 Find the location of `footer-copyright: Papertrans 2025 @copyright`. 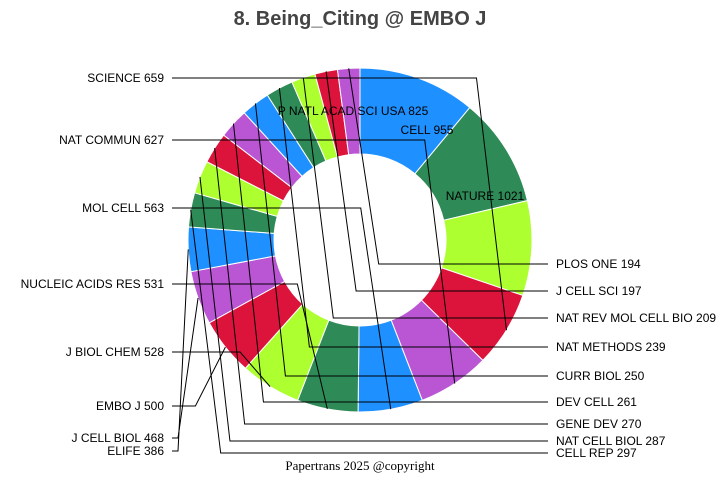

footer-copyright: Papertrans 2025 @copyright is located at coordinates (360, 465).